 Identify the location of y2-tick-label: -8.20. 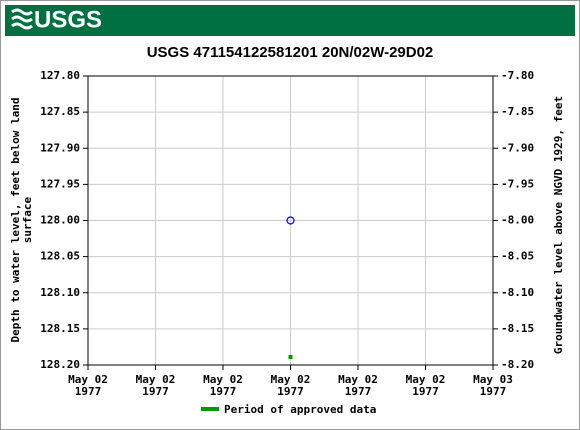
(517, 364).